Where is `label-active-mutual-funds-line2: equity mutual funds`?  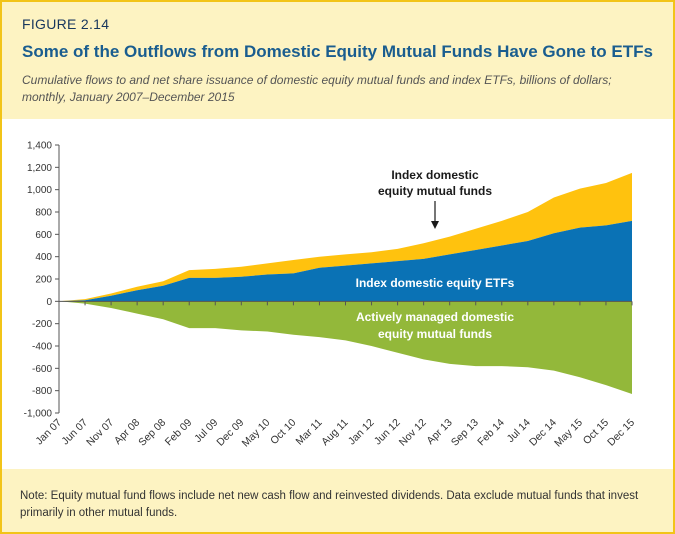 label-active-mutual-funds-line2: equity mutual funds is located at coordinates (435, 334).